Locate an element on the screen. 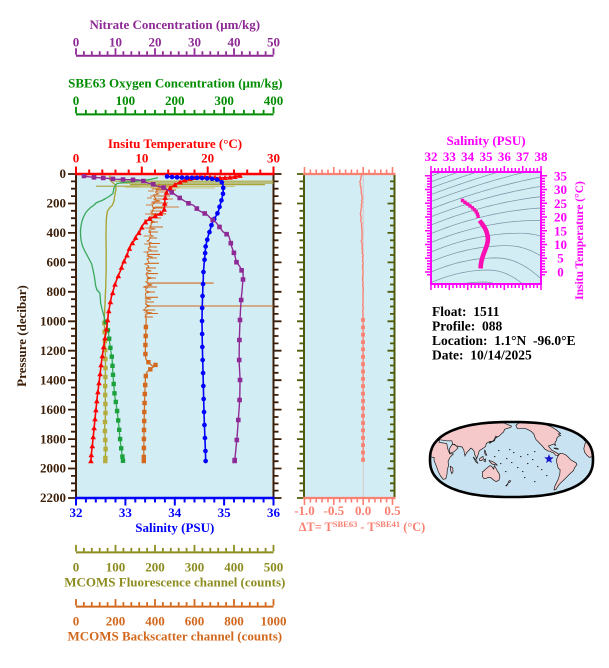 The image size is (609, 668). svg-text: Float: 1511 is located at coordinates (466, 311).